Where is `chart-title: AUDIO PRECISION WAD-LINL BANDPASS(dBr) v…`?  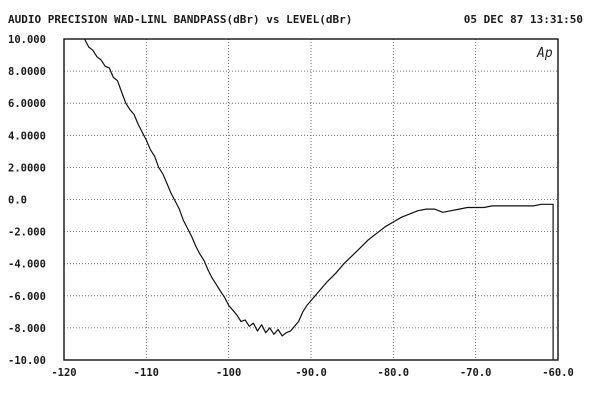
chart-title: AUDIO PRECISION WAD-LINL BANDPASS(dBr) v… is located at coordinates (180, 19).